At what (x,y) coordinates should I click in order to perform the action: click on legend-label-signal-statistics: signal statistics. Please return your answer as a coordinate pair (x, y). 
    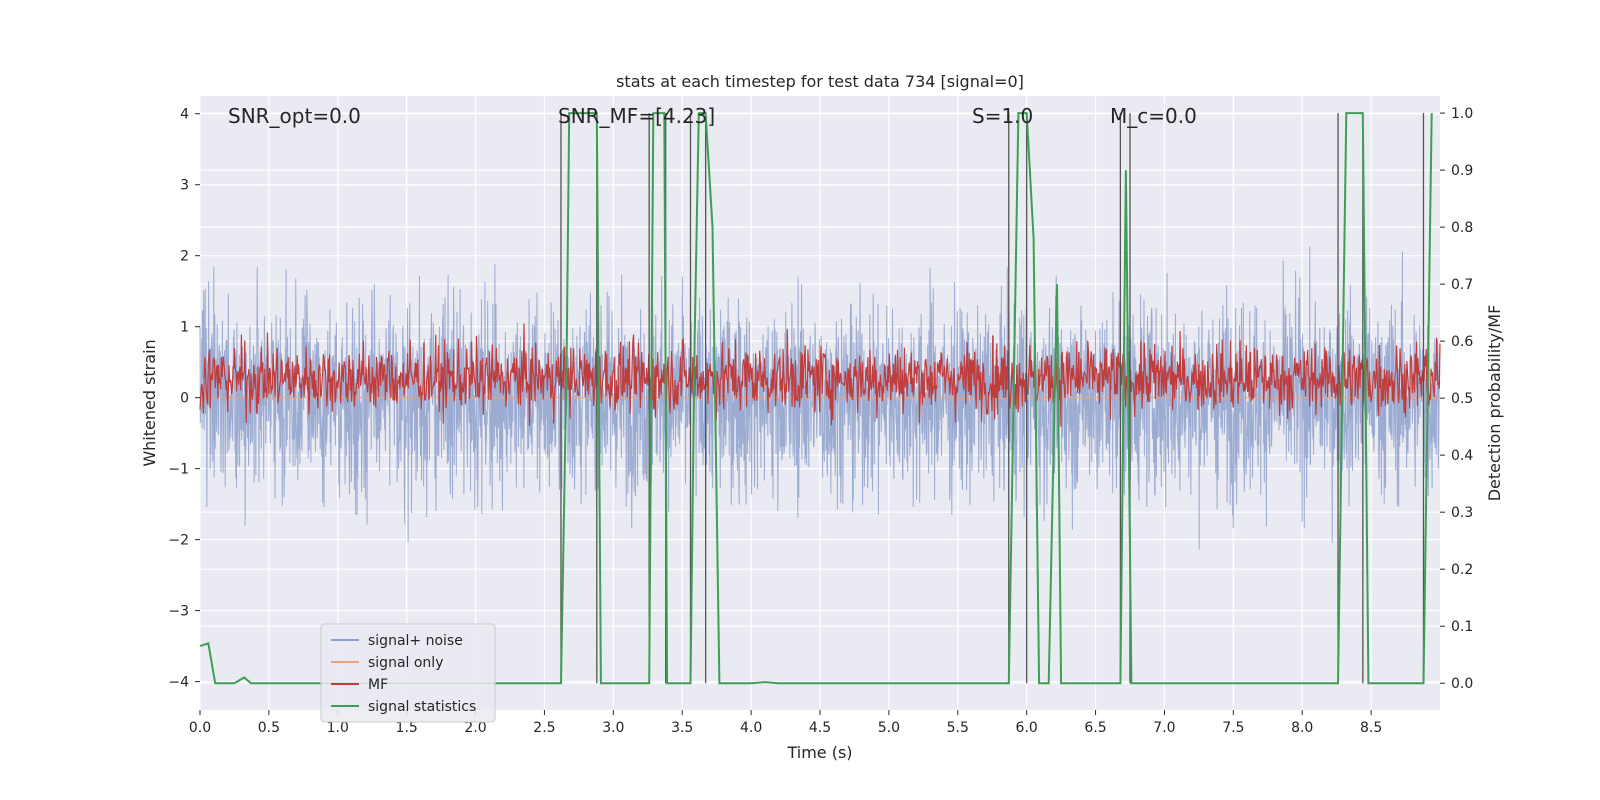
    Looking at the image, I should click on (422, 707).